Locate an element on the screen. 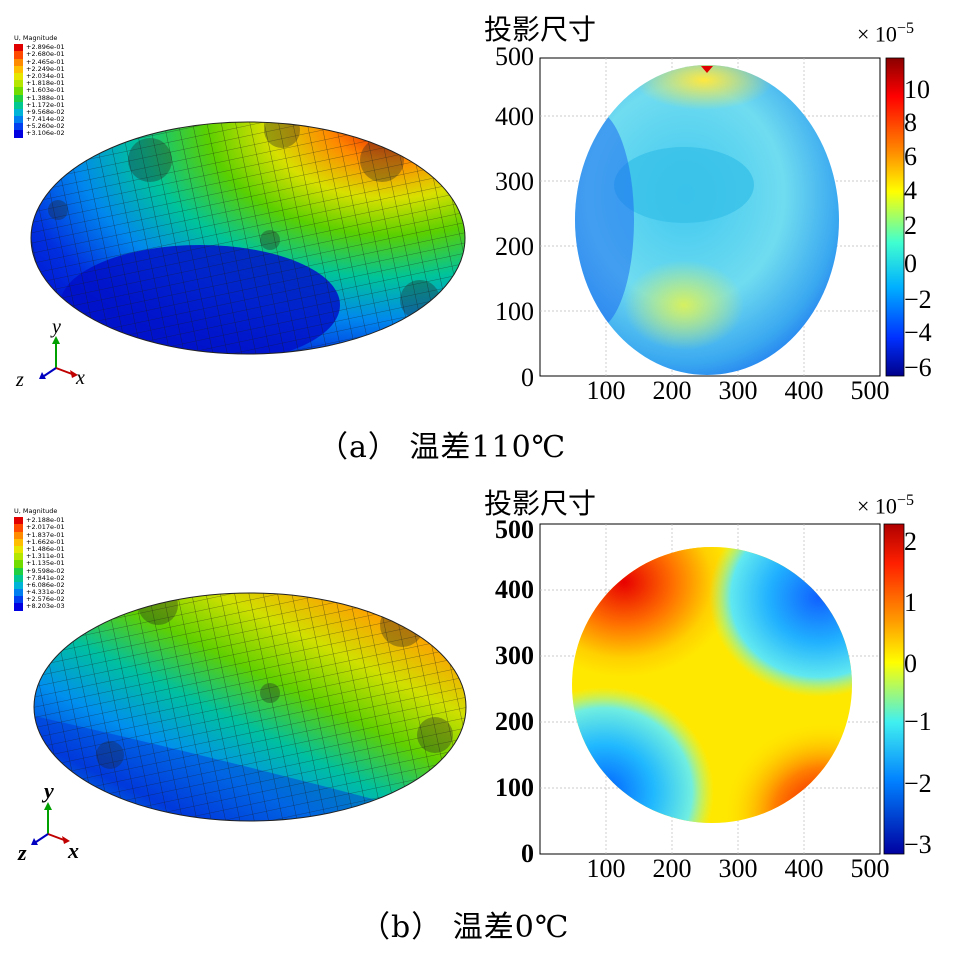  colorbar-tick-label: −3 is located at coordinates (918, 844).